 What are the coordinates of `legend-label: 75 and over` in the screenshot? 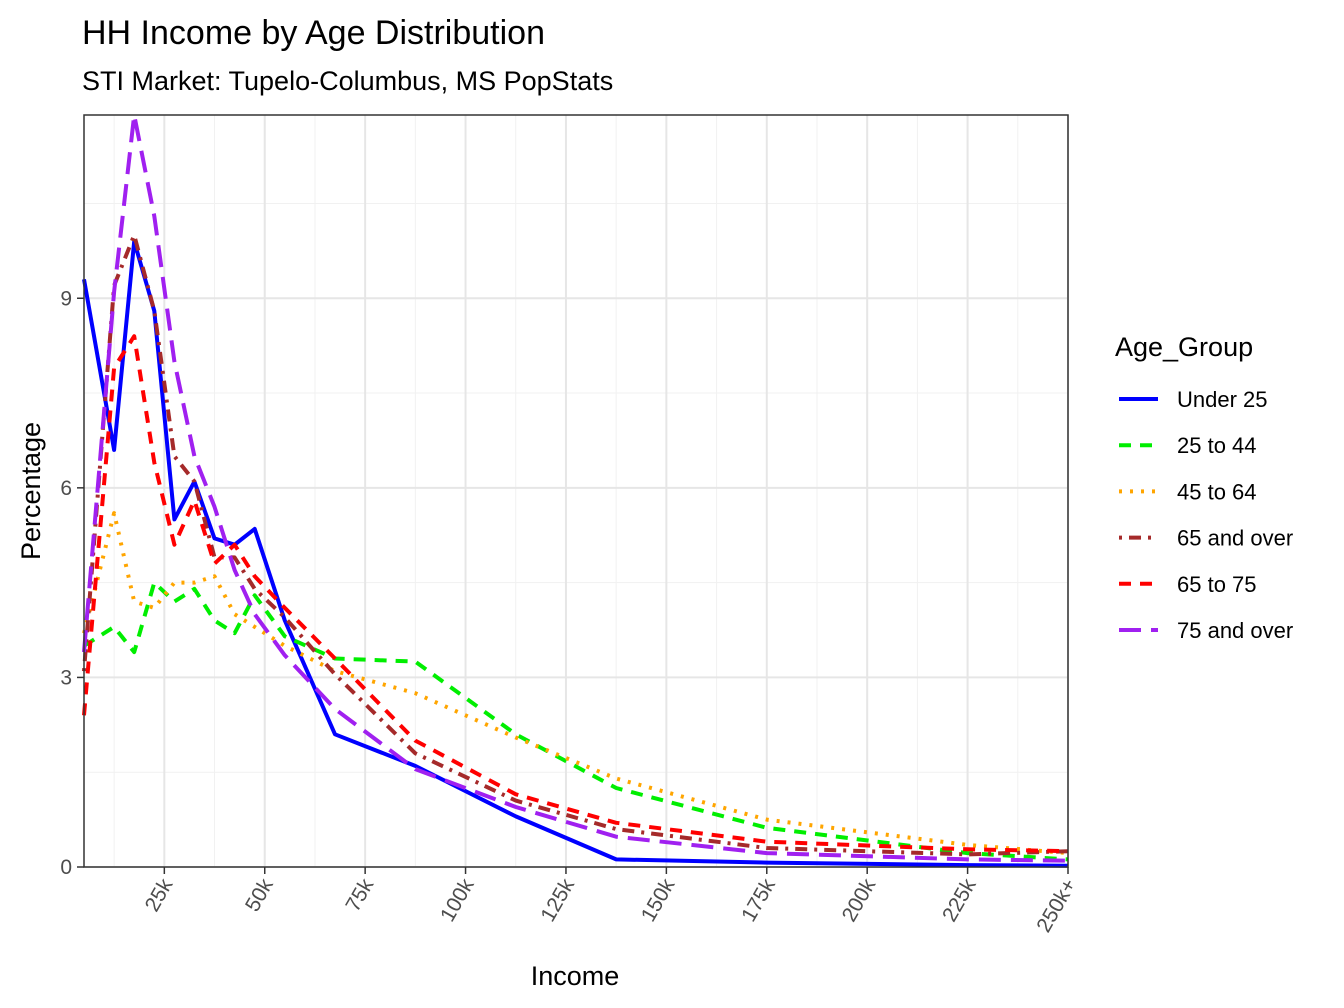 It's located at (1235, 630).